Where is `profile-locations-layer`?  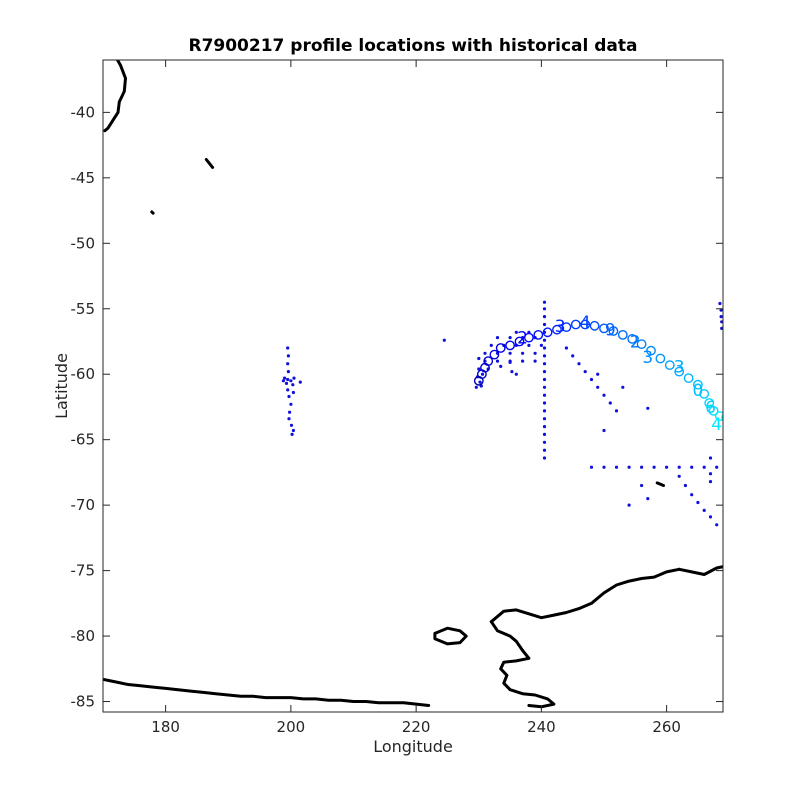 profile-locations-layer is located at coordinates (598, 370).